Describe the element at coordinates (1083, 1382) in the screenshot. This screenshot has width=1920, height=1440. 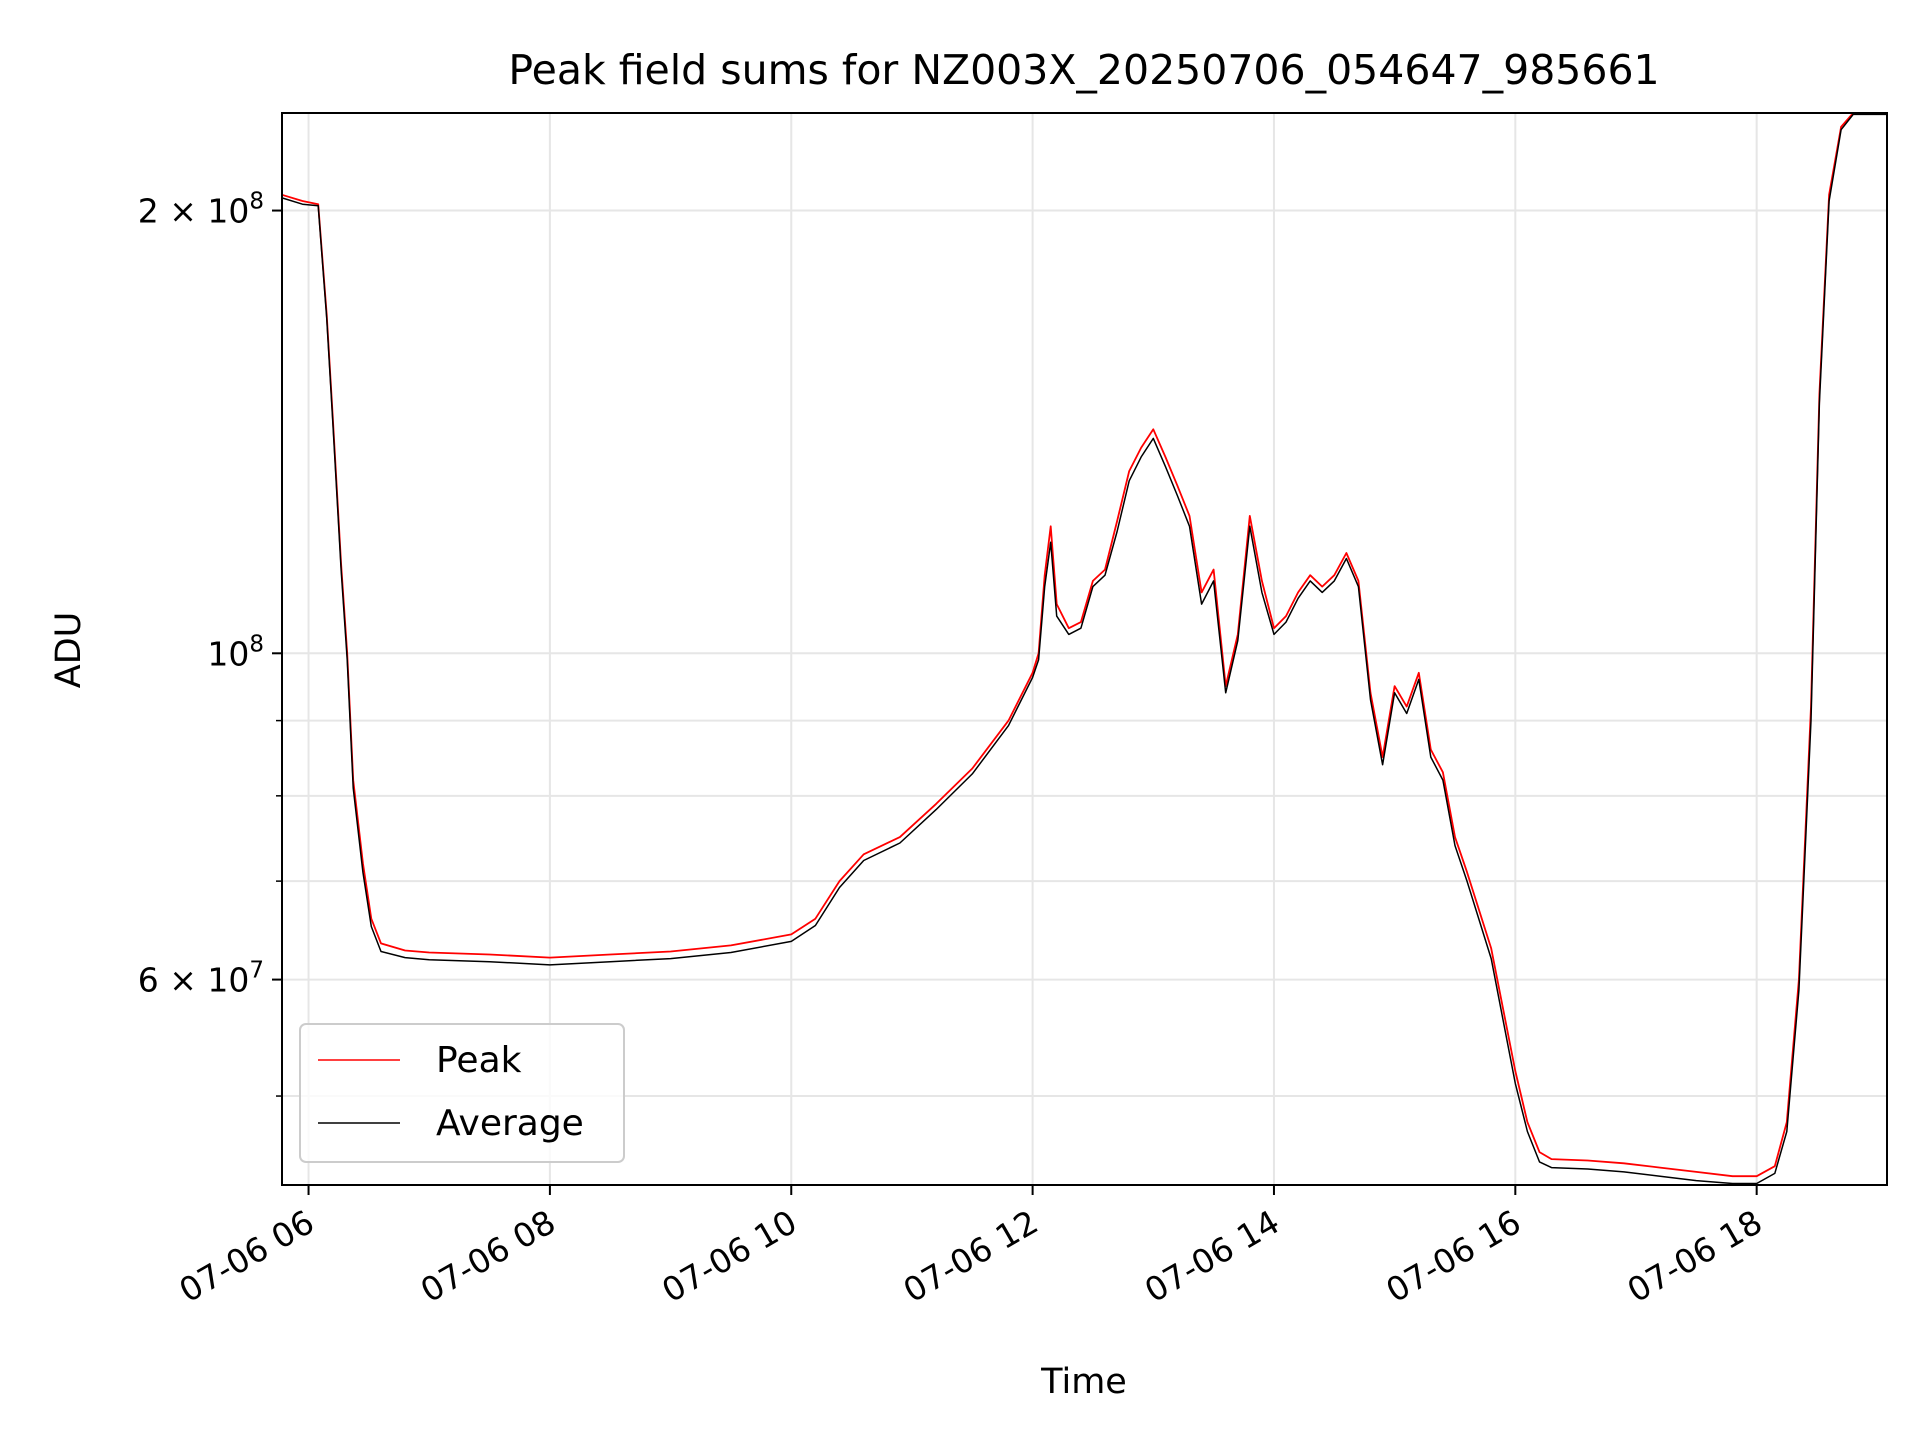
I see `x-axis-label: Time` at that location.